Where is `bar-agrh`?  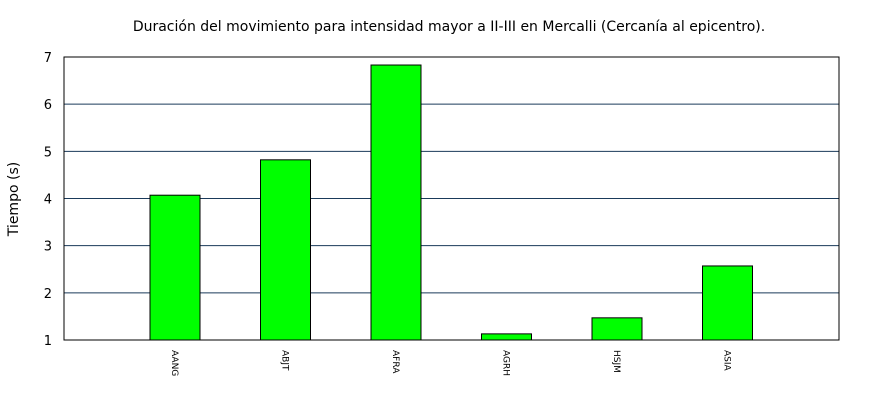 bar-agrh is located at coordinates (506, 337).